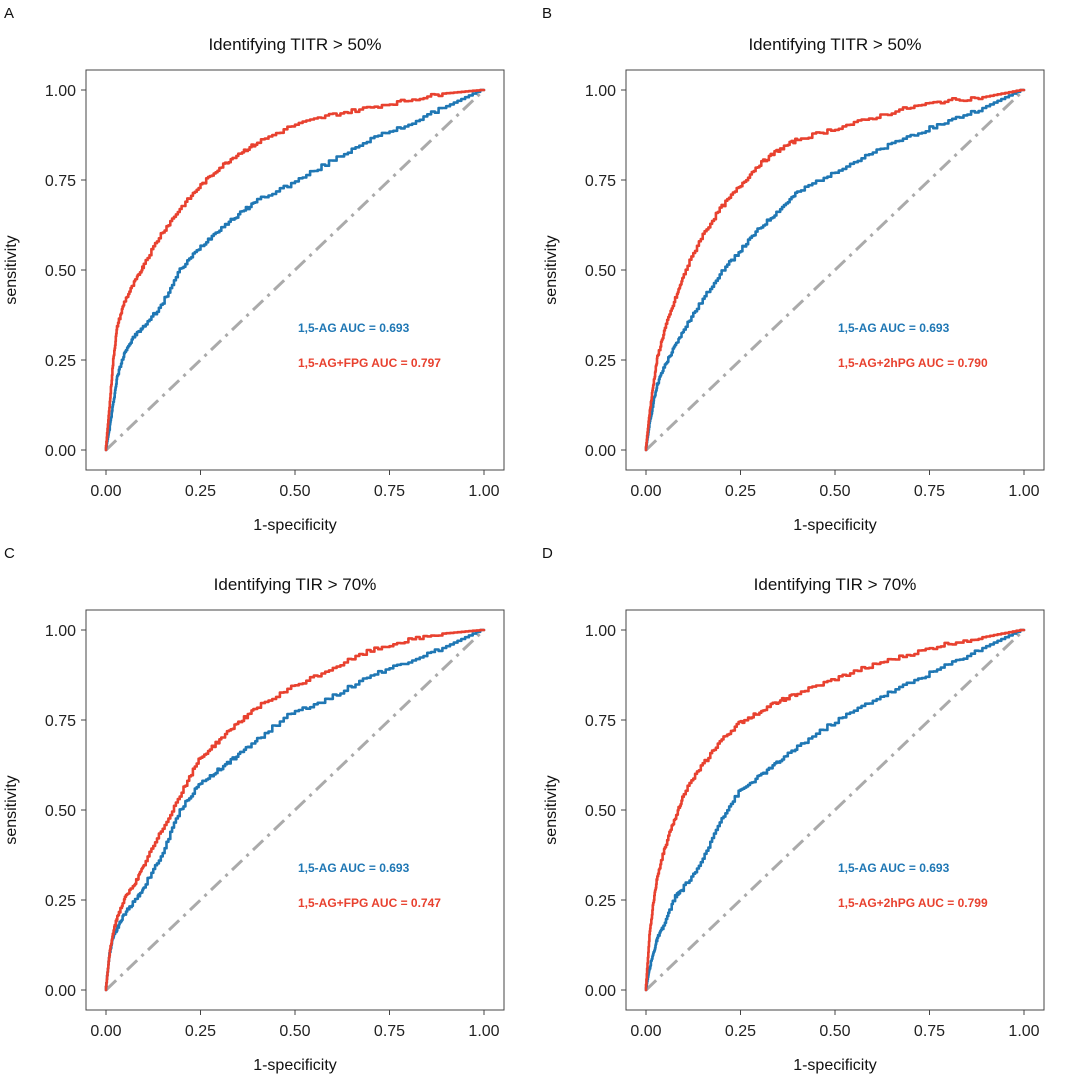 This screenshot has width=1080, height=1080. What do you see at coordinates (9, 553) in the screenshot?
I see `panel-letter: C` at bounding box center [9, 553].